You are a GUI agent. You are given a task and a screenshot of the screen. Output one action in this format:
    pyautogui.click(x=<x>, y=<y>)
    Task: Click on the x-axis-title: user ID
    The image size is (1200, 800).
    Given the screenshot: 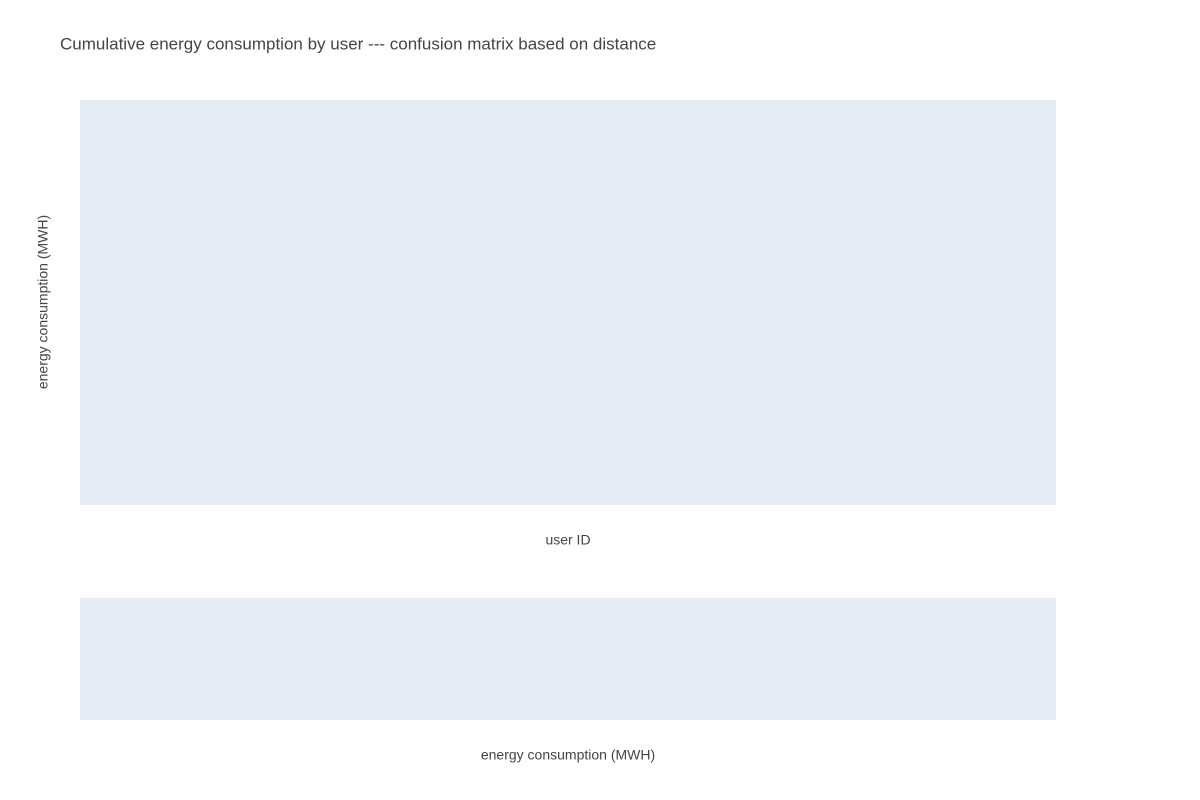 What is the action you would take?
    pyautogui.click(x=567, y=540)
    